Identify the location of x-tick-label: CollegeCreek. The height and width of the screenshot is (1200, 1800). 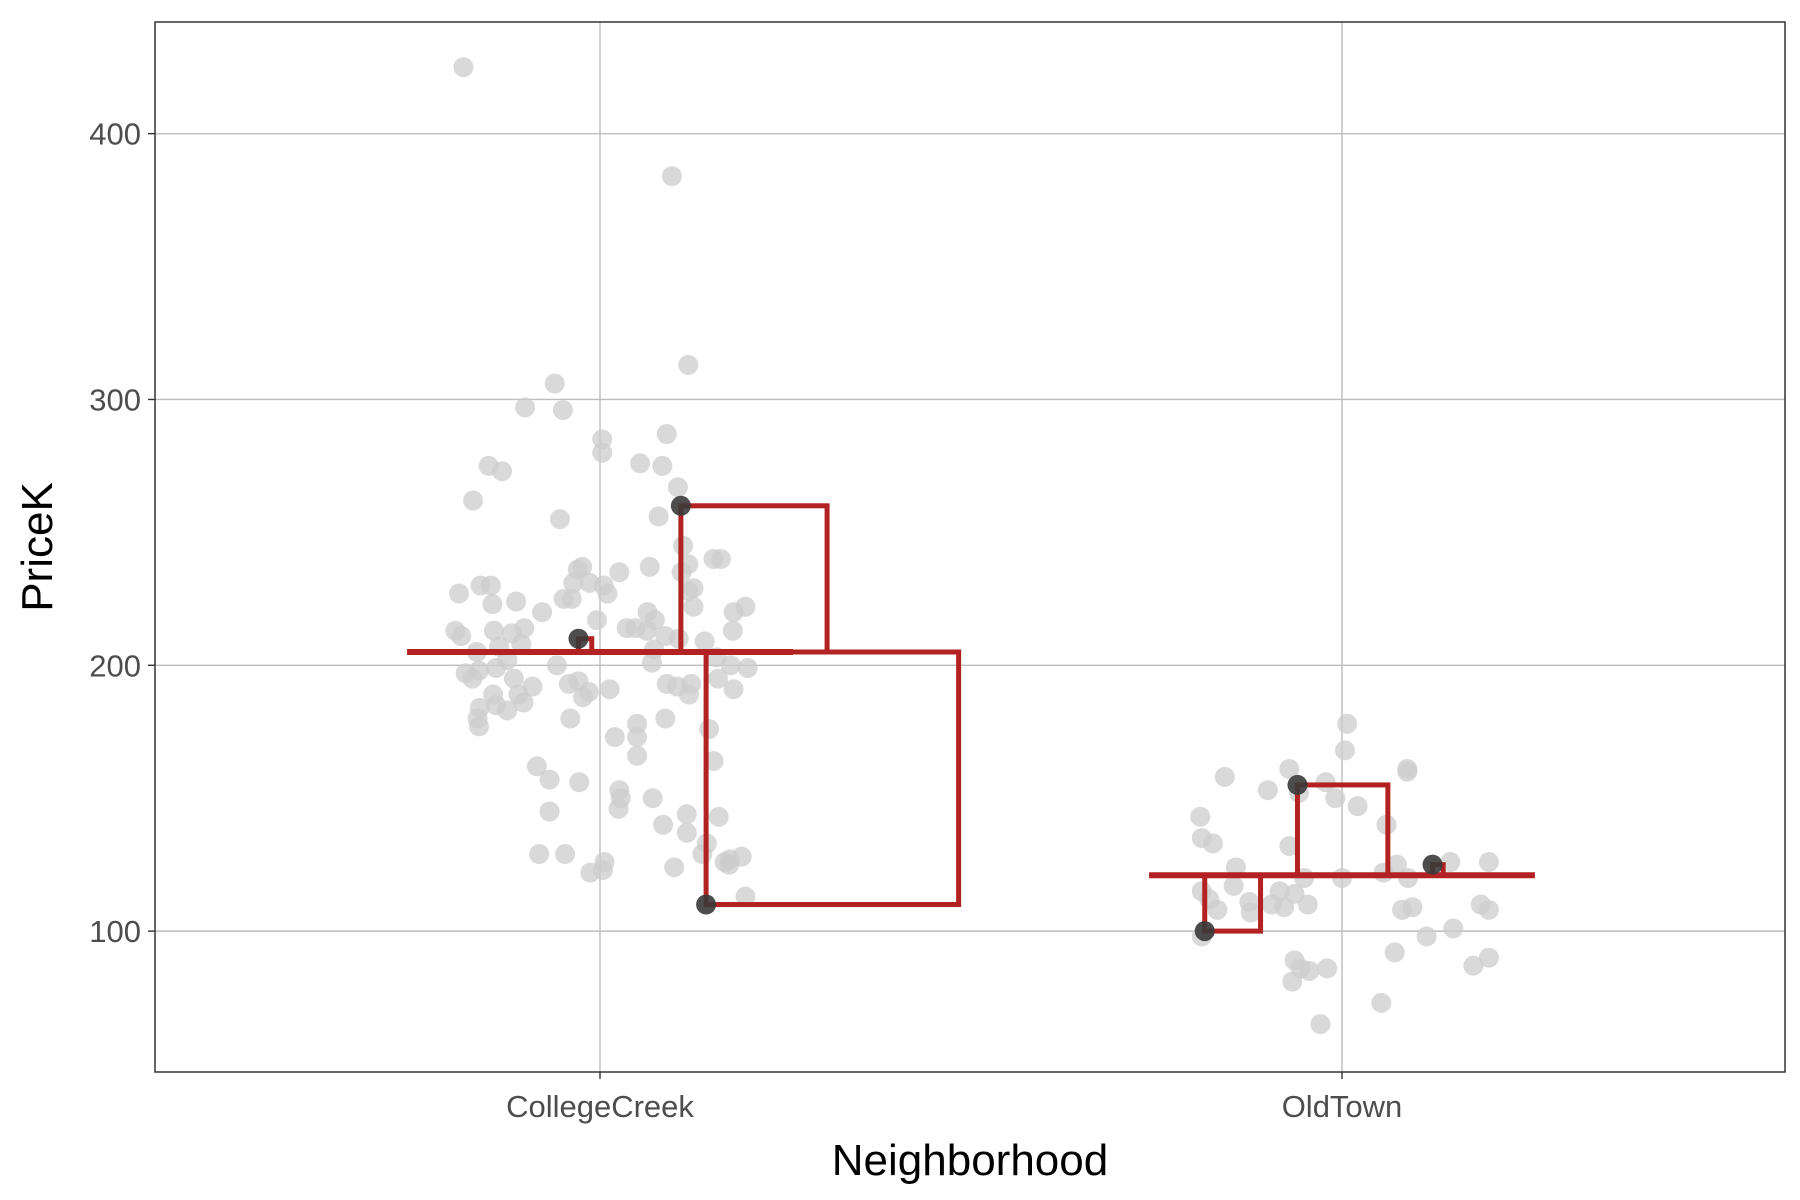
(600, 1106).